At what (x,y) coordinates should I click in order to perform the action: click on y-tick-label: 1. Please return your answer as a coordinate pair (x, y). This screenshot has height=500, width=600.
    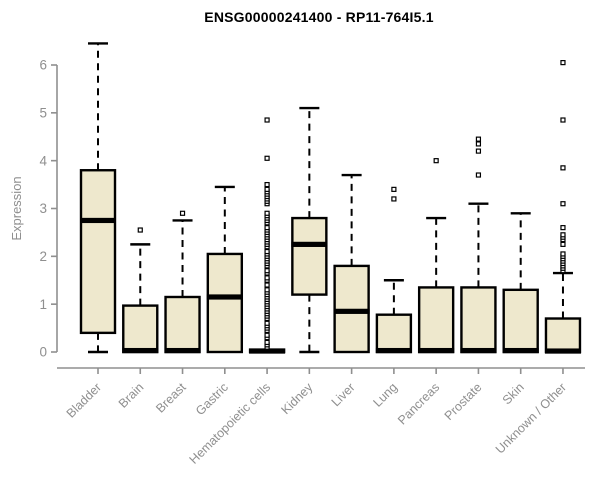
    Looking at the image, I should click on (43, 304).